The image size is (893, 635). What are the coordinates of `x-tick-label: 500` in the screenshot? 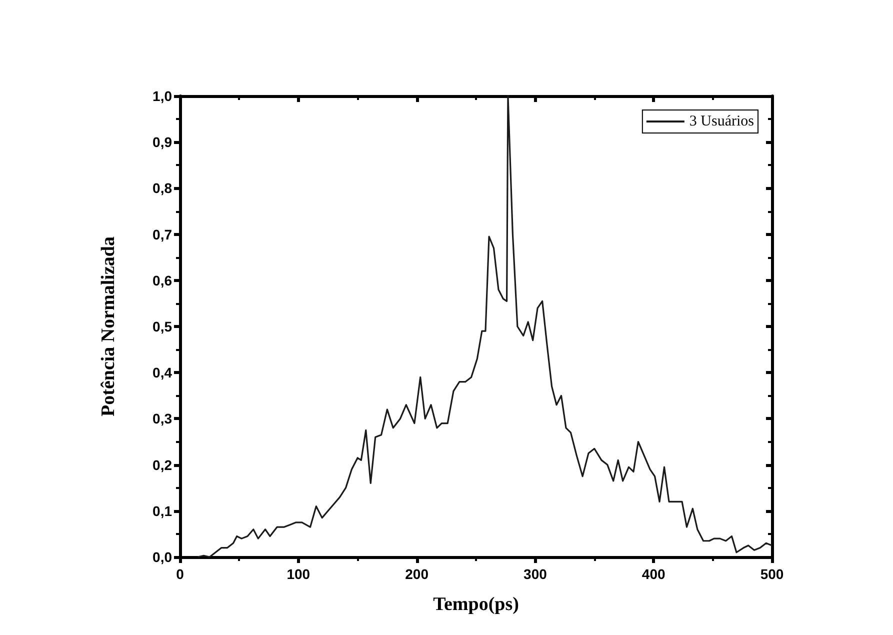 It's located at (772, 574).